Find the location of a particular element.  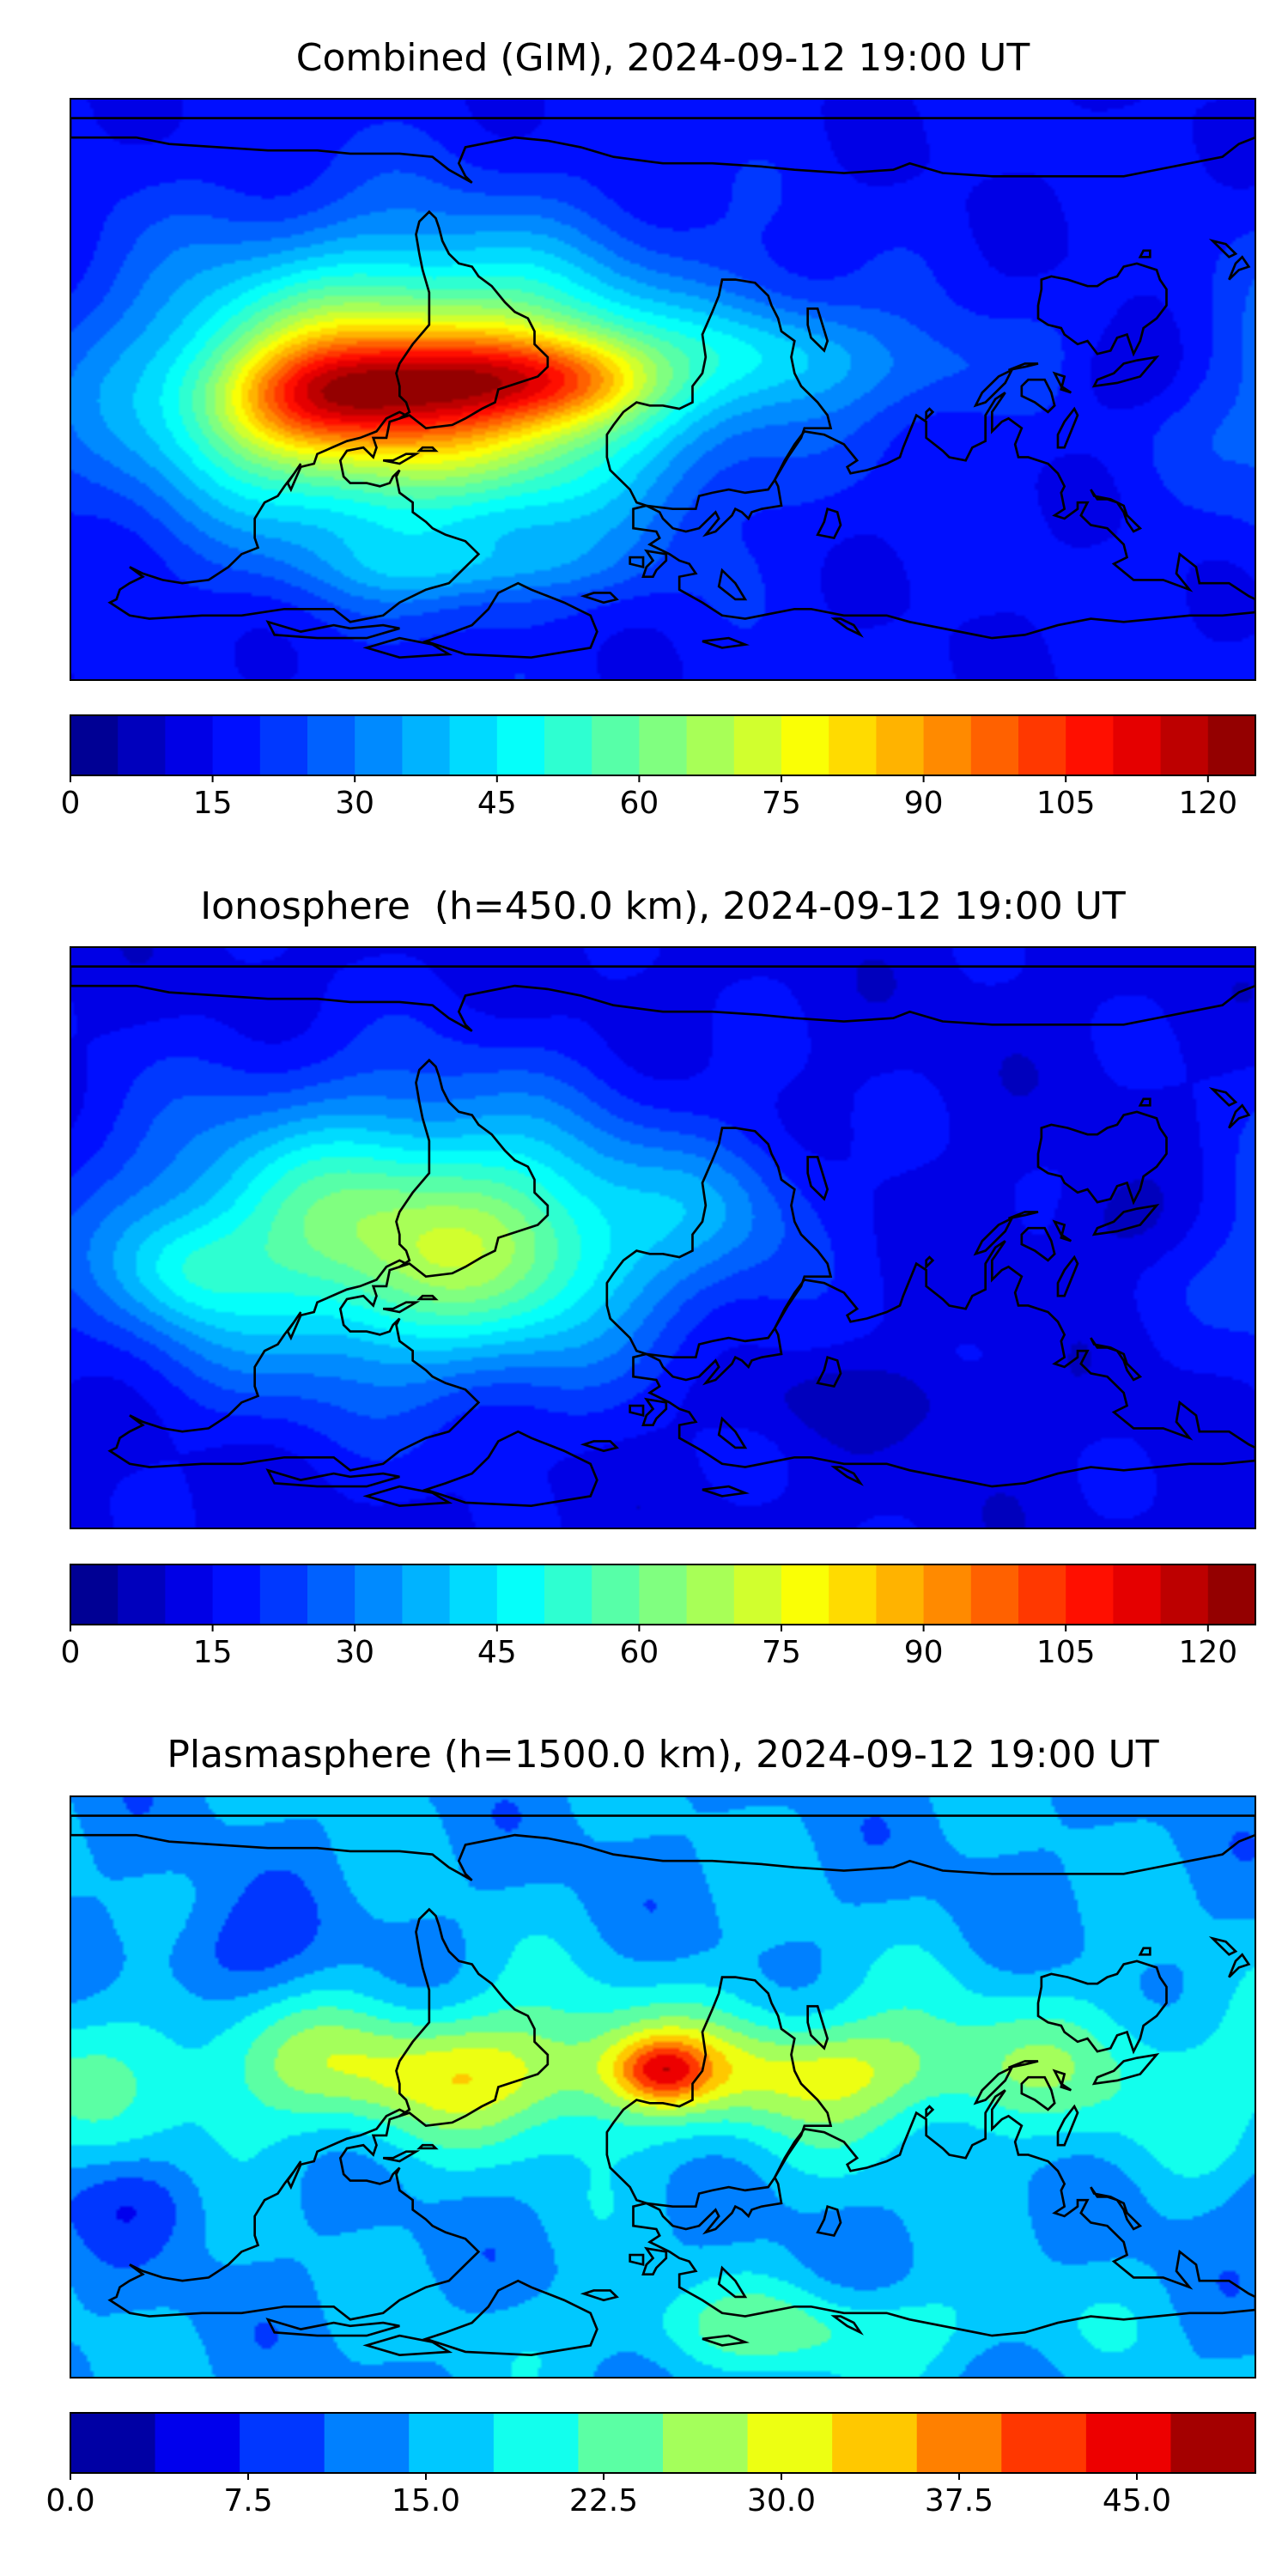

colorbar: 0 15 30 45 60 75 90 105 120 is located at coordinates (658, 1617).